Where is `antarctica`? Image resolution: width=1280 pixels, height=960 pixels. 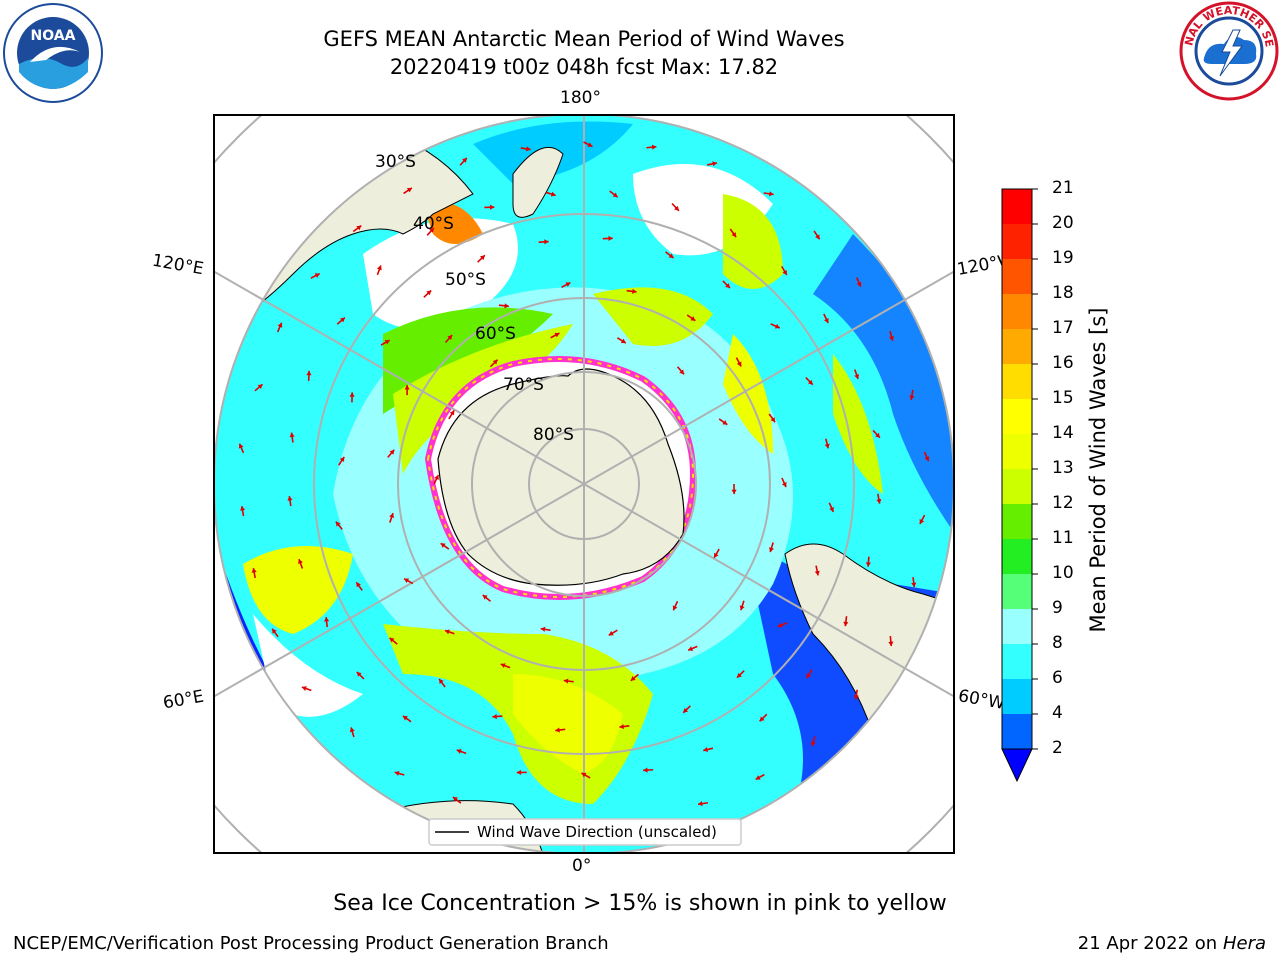
antarctica is located at coordinates (561, 477).